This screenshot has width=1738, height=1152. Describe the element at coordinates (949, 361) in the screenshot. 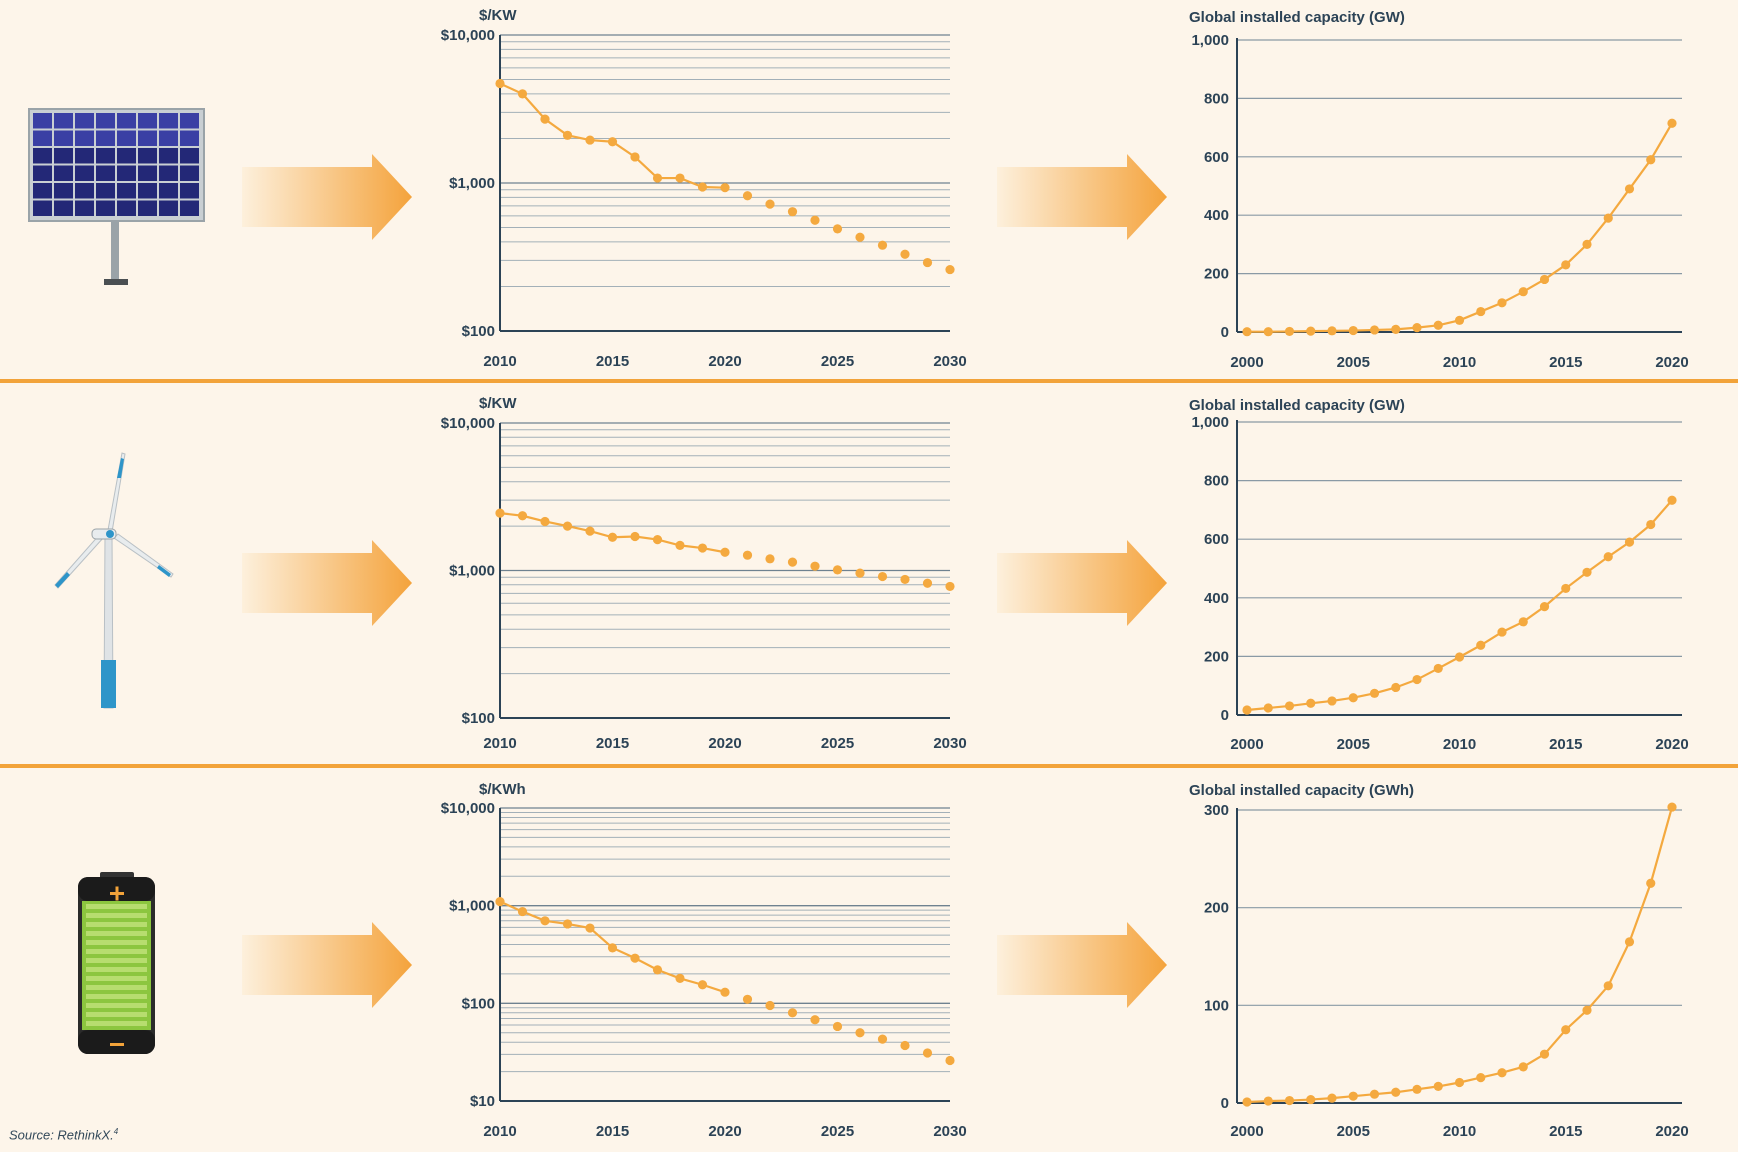

I see `x-tick-label: 2030` at that location.